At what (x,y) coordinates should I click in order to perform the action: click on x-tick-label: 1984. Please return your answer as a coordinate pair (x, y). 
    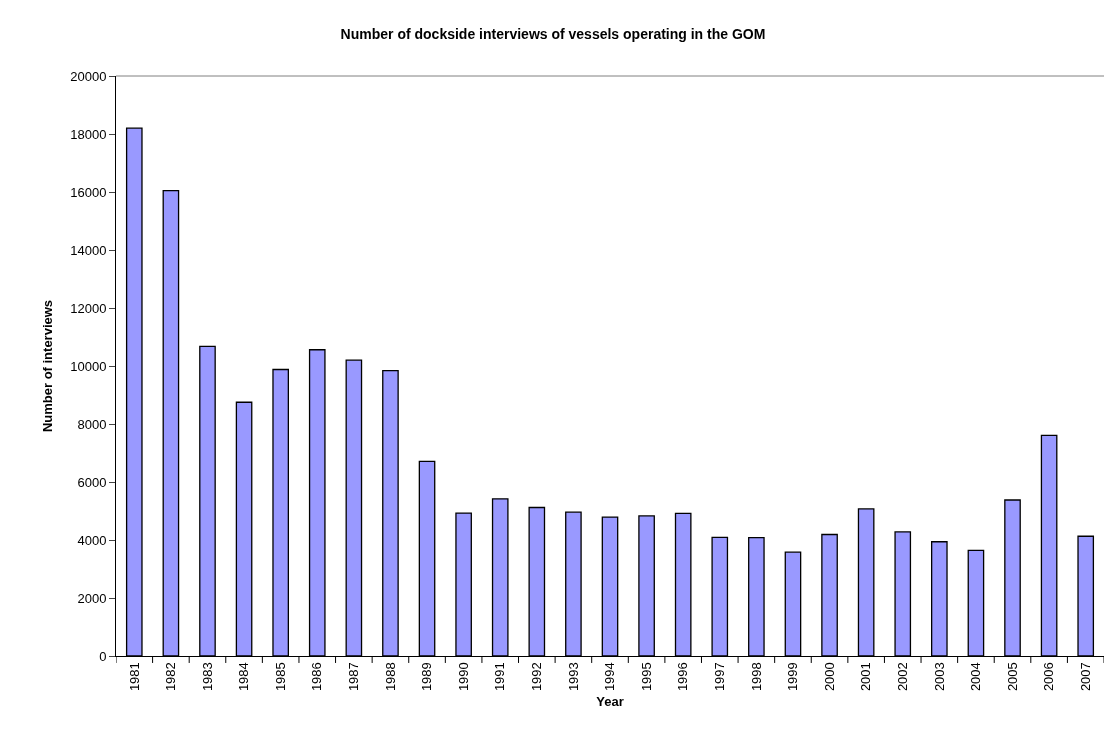
    Looking at the image, I should click on (244, 677).